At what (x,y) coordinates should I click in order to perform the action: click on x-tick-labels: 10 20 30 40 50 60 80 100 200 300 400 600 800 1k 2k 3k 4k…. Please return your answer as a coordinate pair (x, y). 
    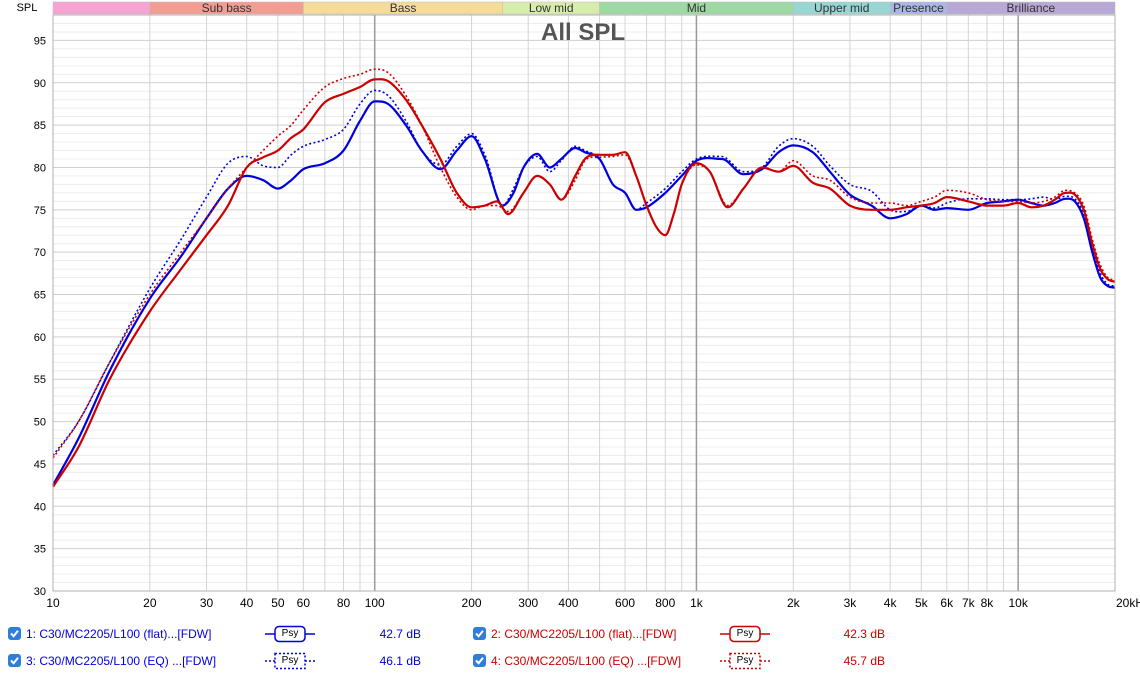
    Looking at the image, I should click on (593, 603).